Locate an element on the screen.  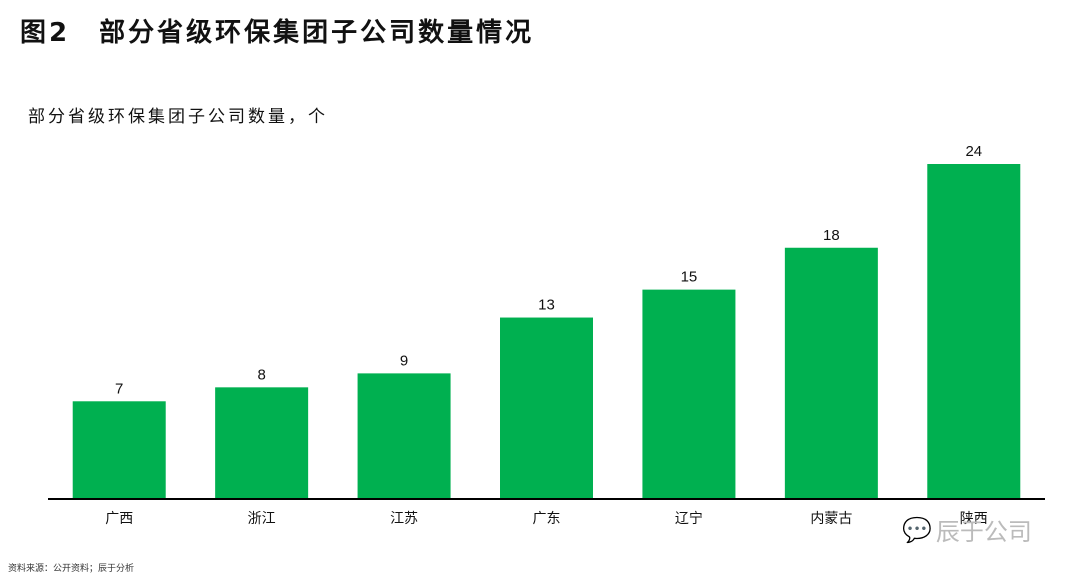
category-label: 广东 is located at coordinates (547, 519).